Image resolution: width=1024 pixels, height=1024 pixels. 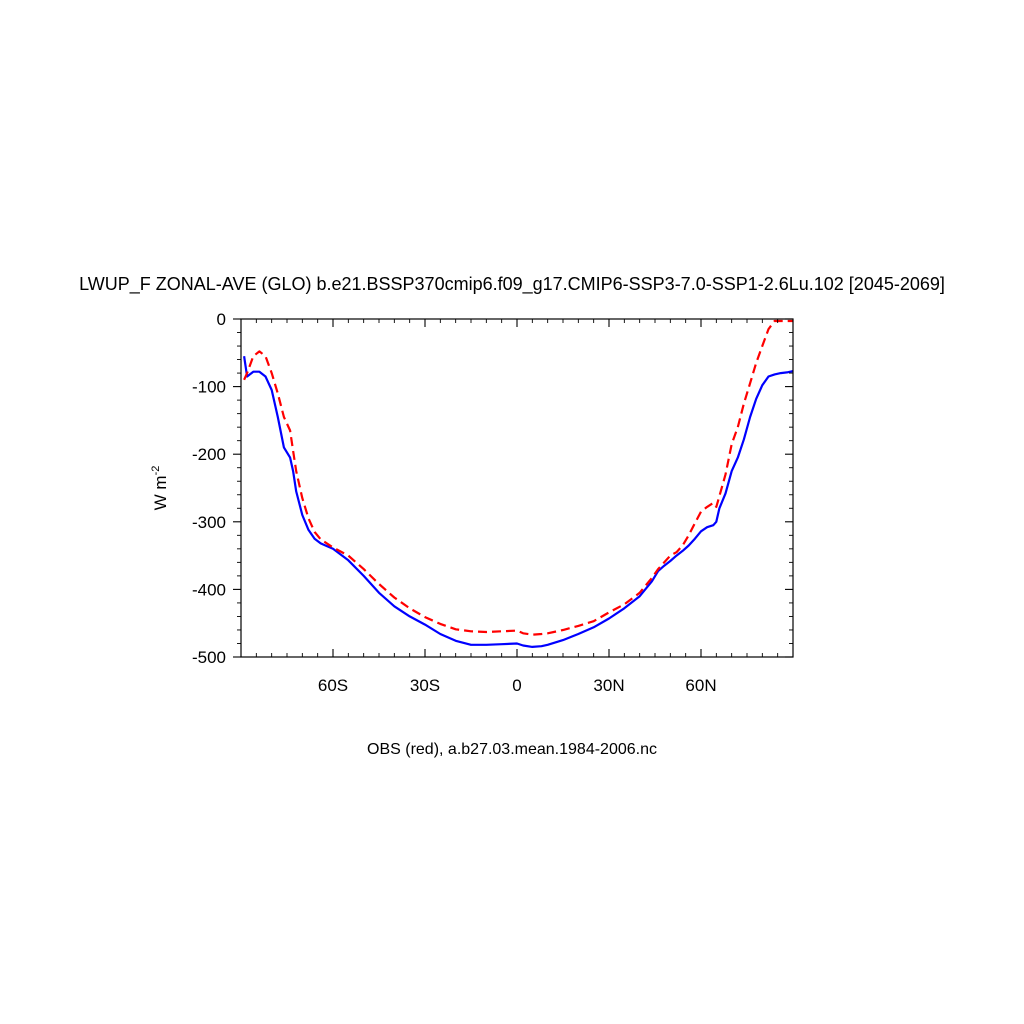 I want to click on y-tick-label: -300, so click(x=209, y=522).